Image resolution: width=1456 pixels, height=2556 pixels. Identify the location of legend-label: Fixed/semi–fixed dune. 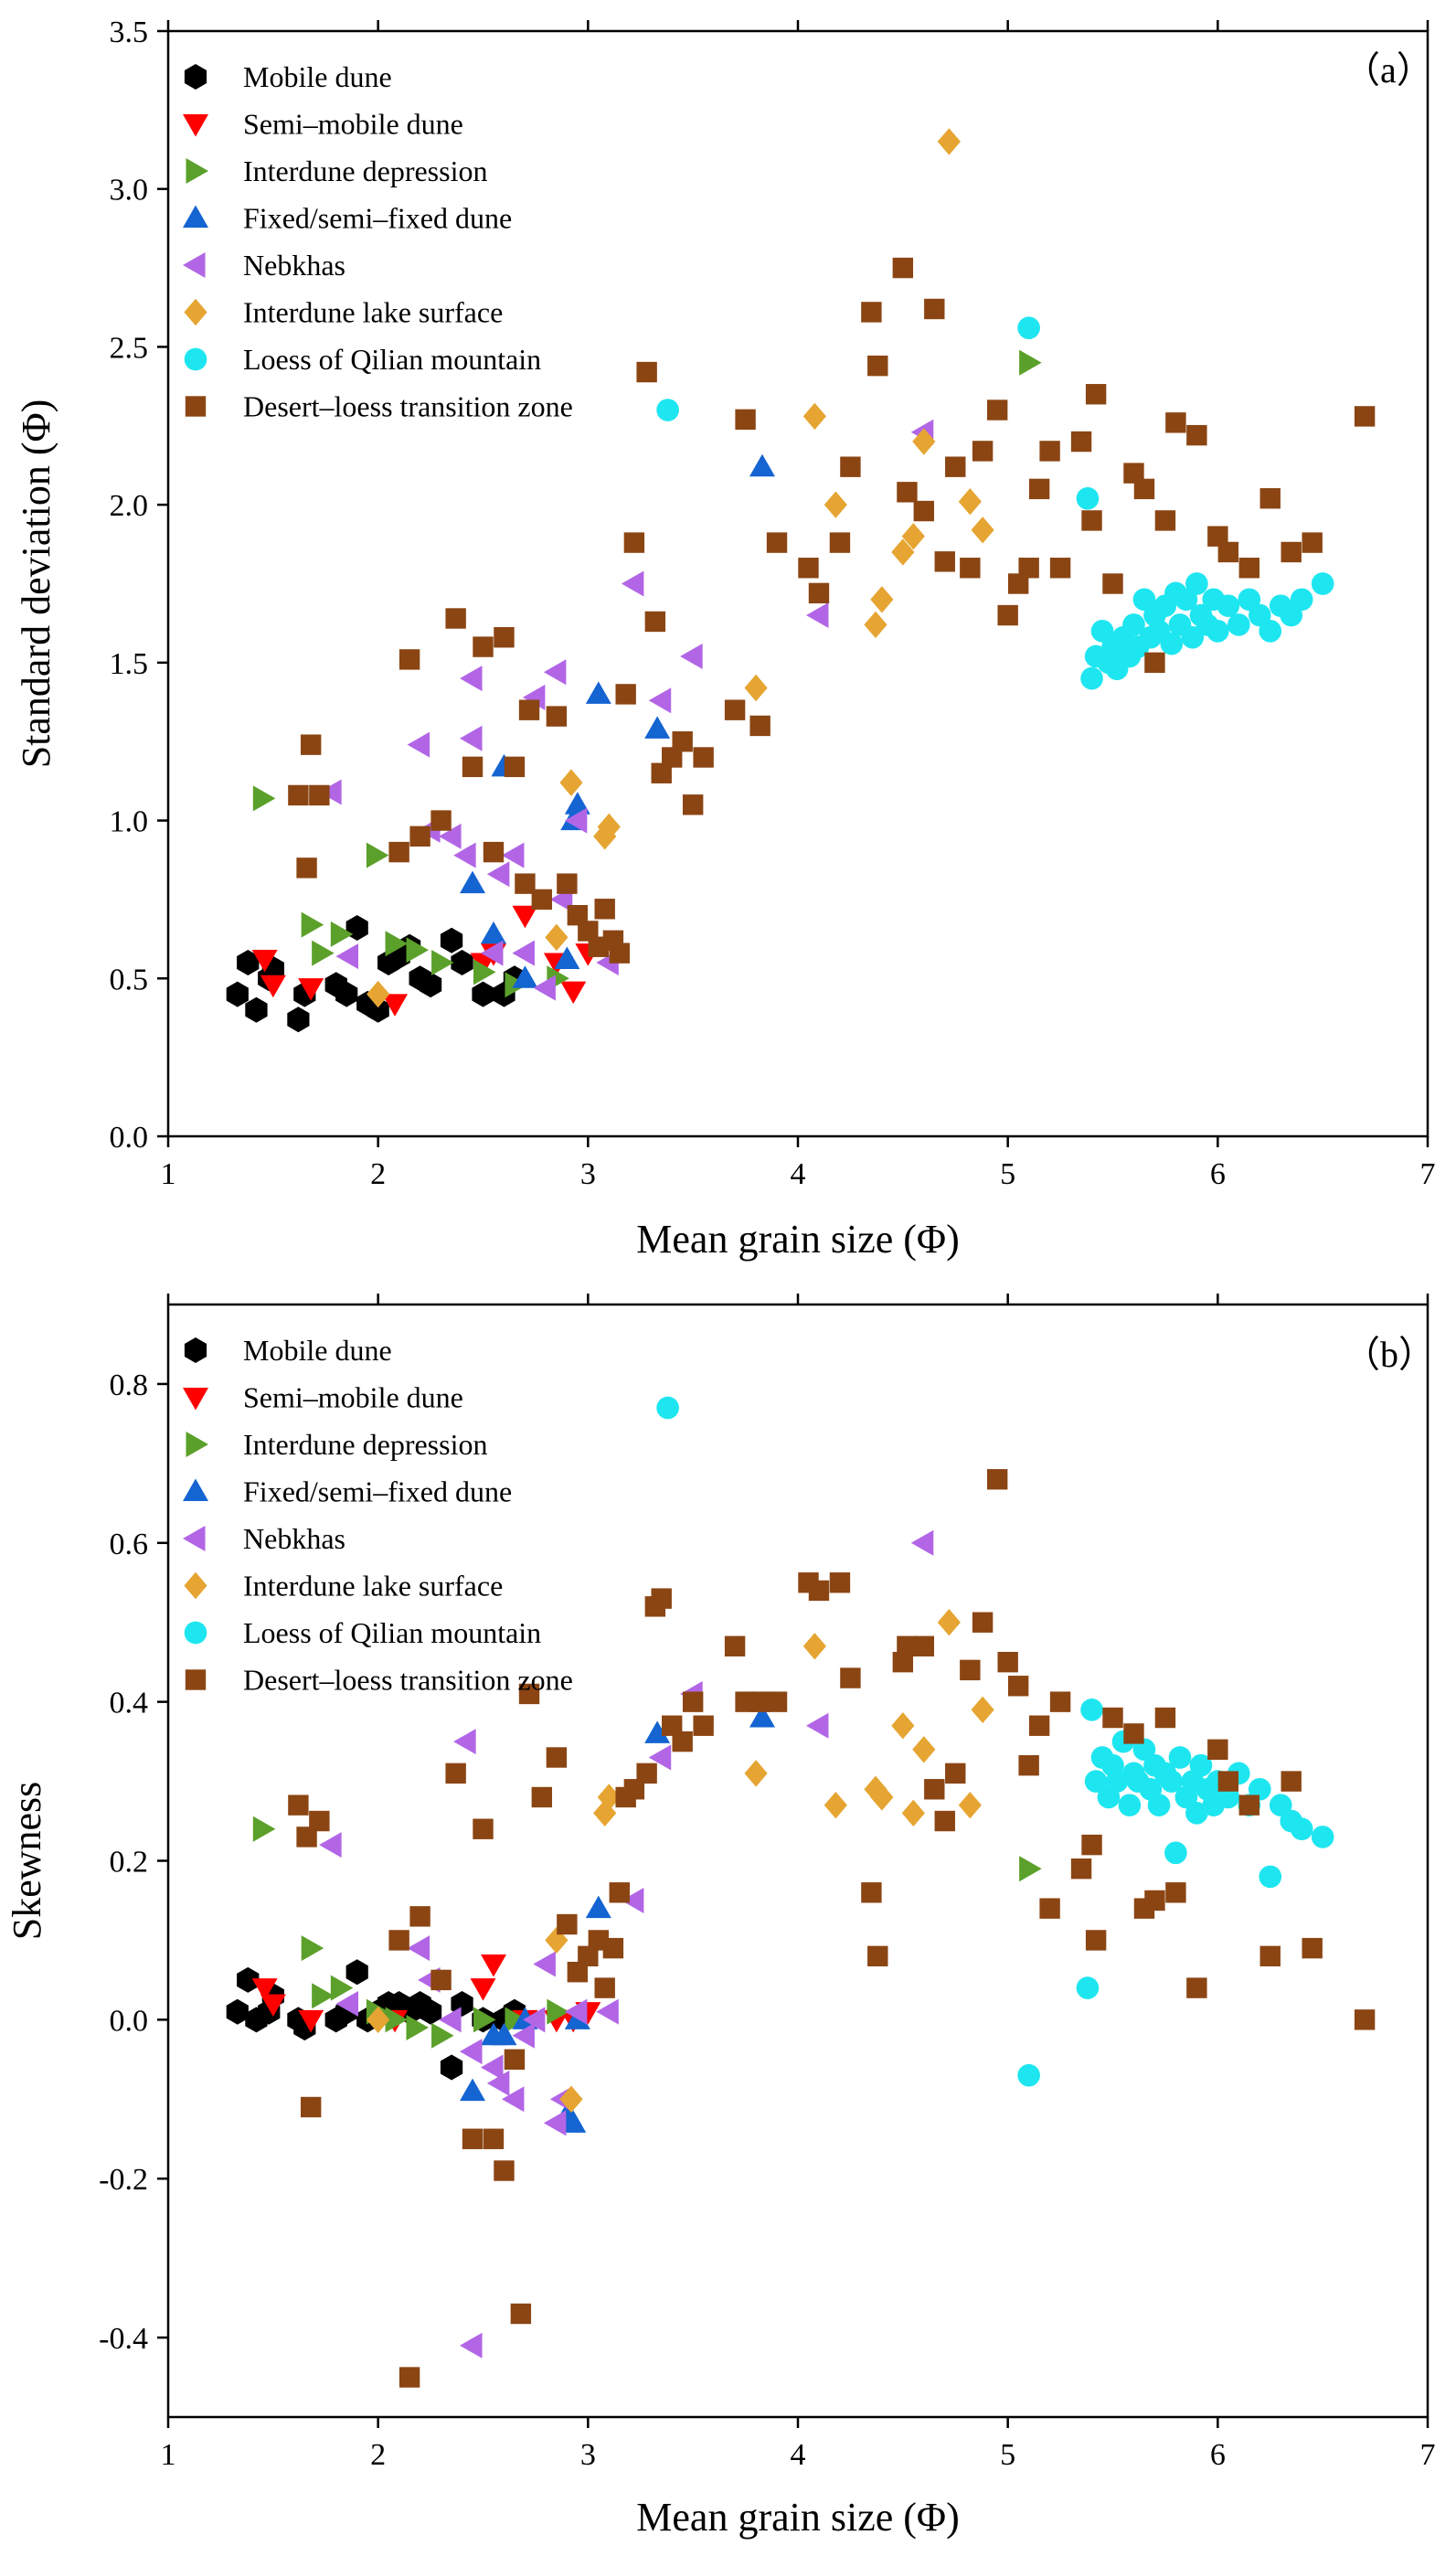
(378, 218).